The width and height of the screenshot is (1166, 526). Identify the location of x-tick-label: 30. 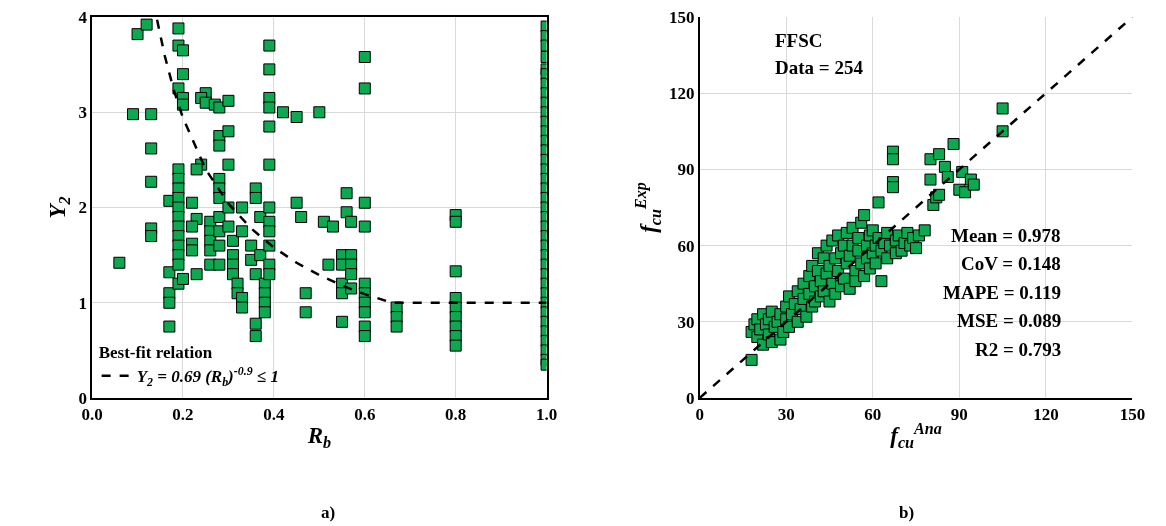
(786, 415).